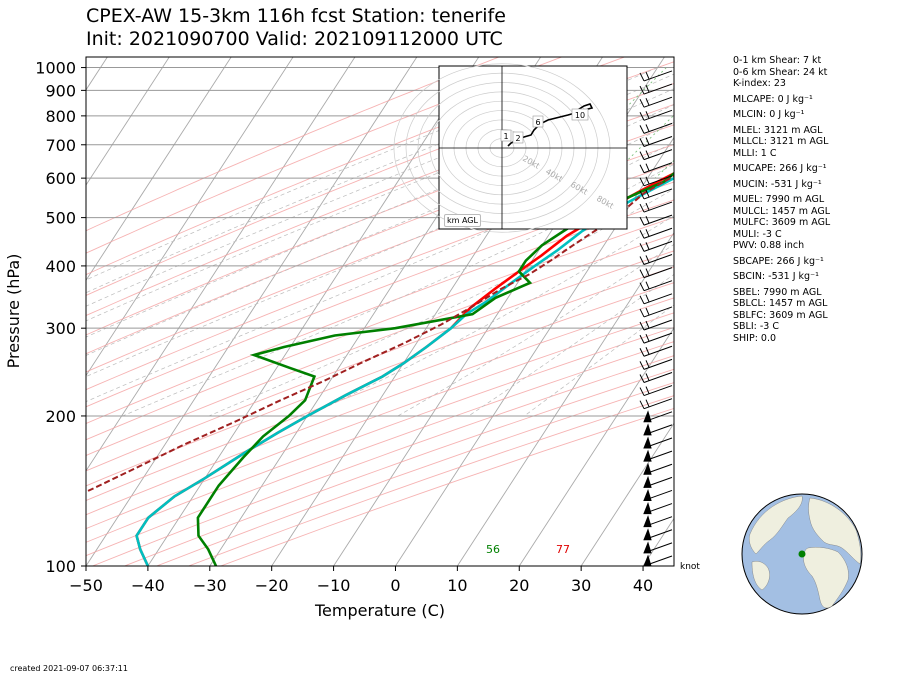  What do you see at coordinates (580, 115) in the screenshot?
I see `hodo-height-label: 10` at bounding box center [580, 115].